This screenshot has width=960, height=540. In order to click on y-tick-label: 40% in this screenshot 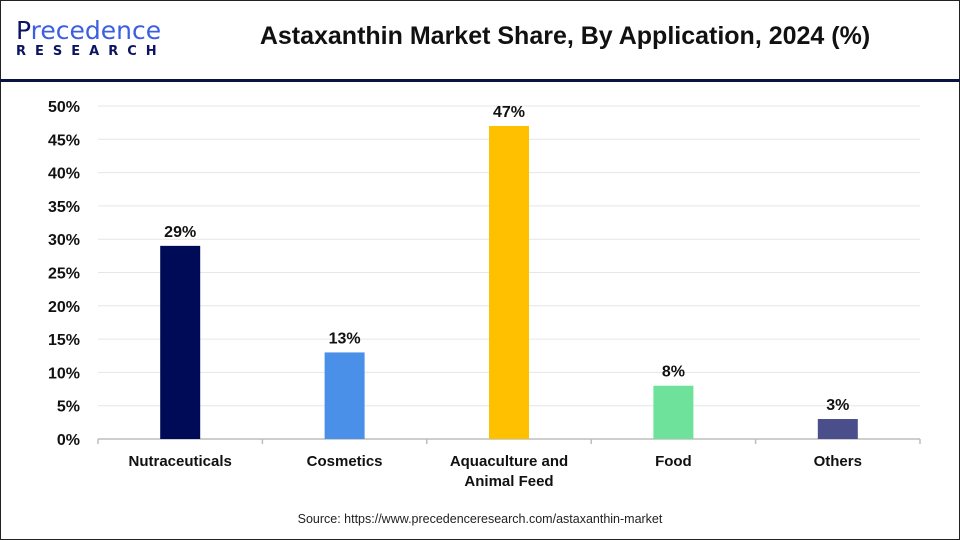, I will do `click(64, 174)`.